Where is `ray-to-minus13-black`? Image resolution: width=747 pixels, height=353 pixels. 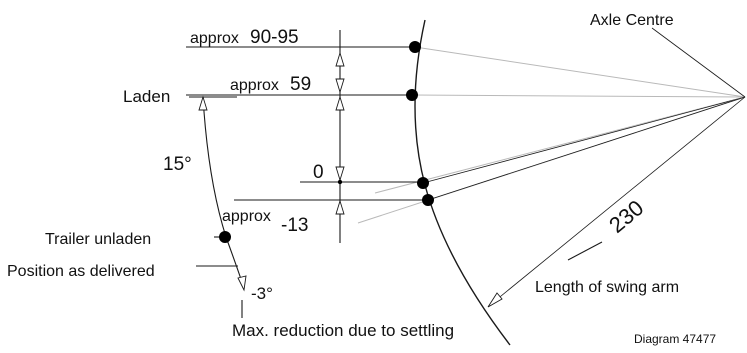
ray-to-minus13-black is located at coordinates (586, 148).